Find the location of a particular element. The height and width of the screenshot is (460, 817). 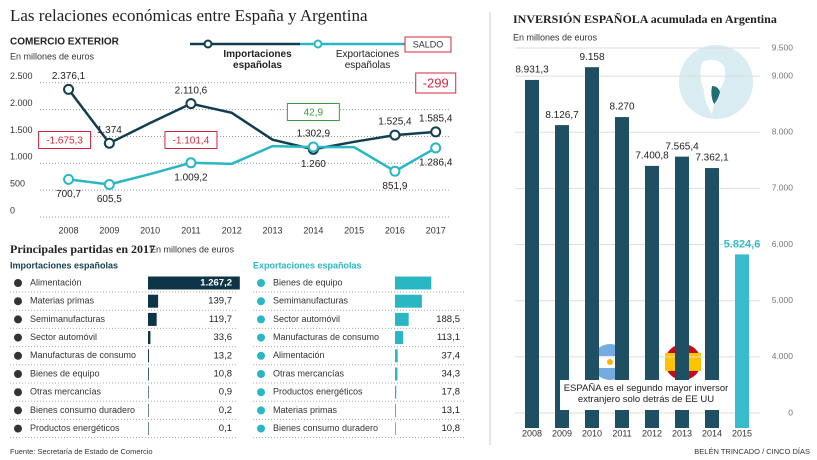

annotation-bg is located at coordinates (646, 395).